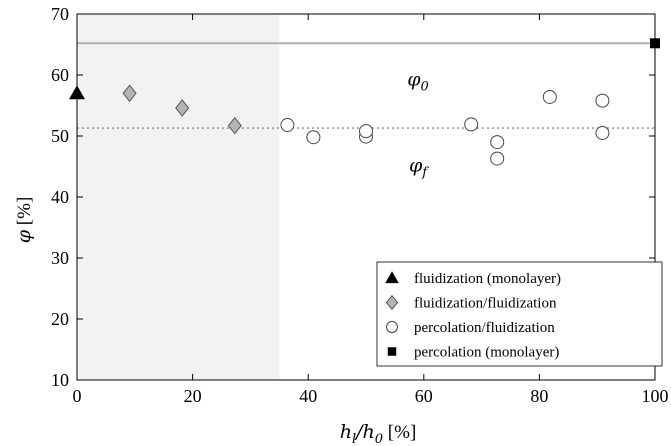 Image resolution: width=671 pixels, height=446 pixels. Describe the element at coordinates (418, 124) in the screenshot. I see `annotations-layer: φ0 φf` at that location.